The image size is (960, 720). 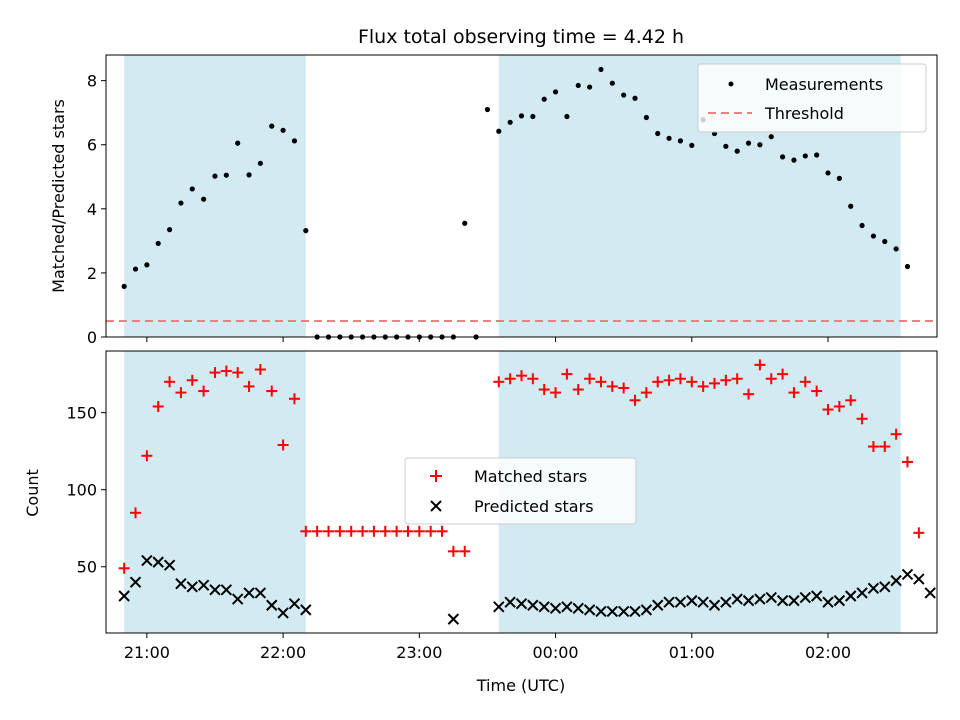 What do you see at coordinates (436, 506) in the screenshot?
I see `predicted-legend-marker` at bounding box center [436, 506].